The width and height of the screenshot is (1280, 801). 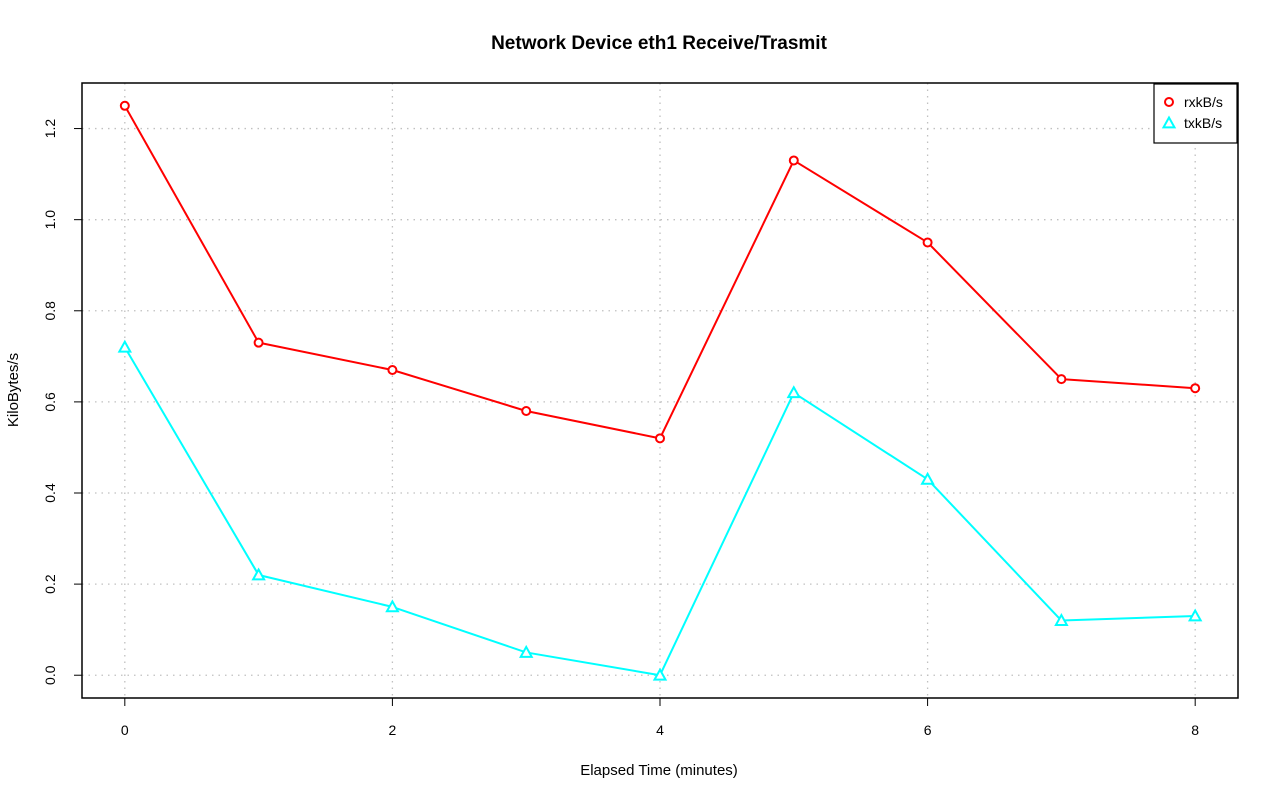 I want to click on y-tick-label: 0.6, so click(x=50, y=402).